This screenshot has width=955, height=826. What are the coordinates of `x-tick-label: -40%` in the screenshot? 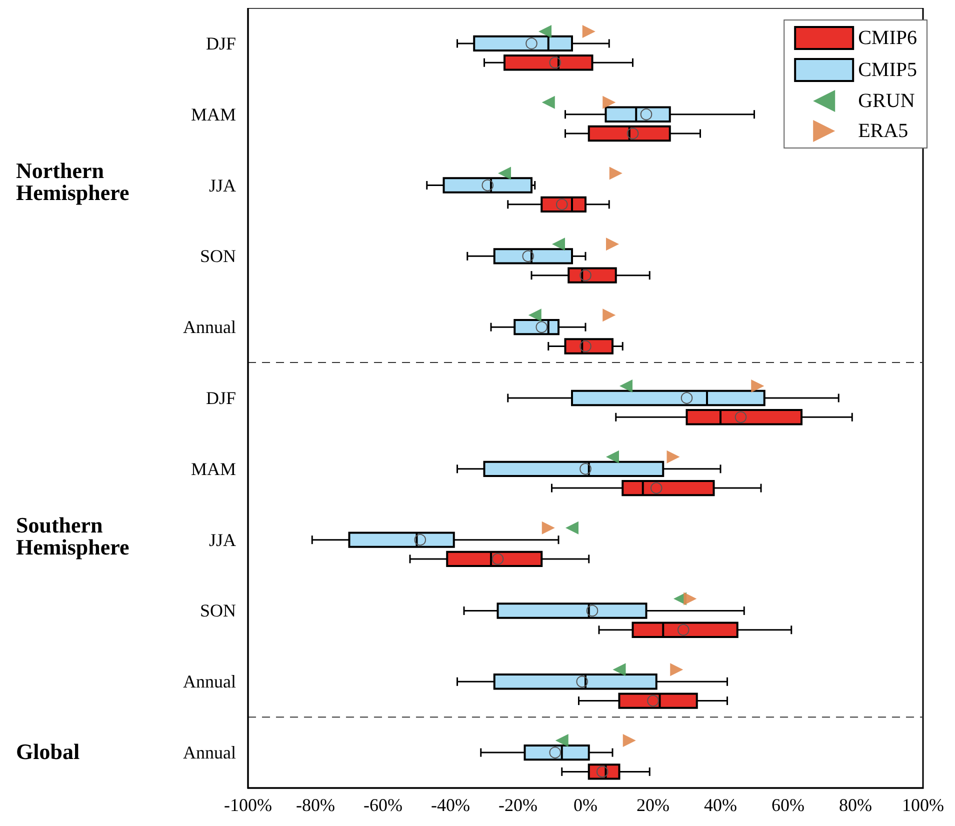 It's located at (450, 805).